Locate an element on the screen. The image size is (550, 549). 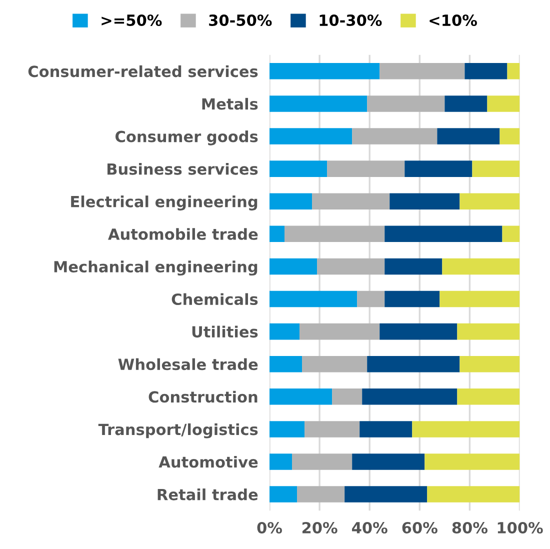
y-tick-label: Construction is located at coordinates (203, 396).